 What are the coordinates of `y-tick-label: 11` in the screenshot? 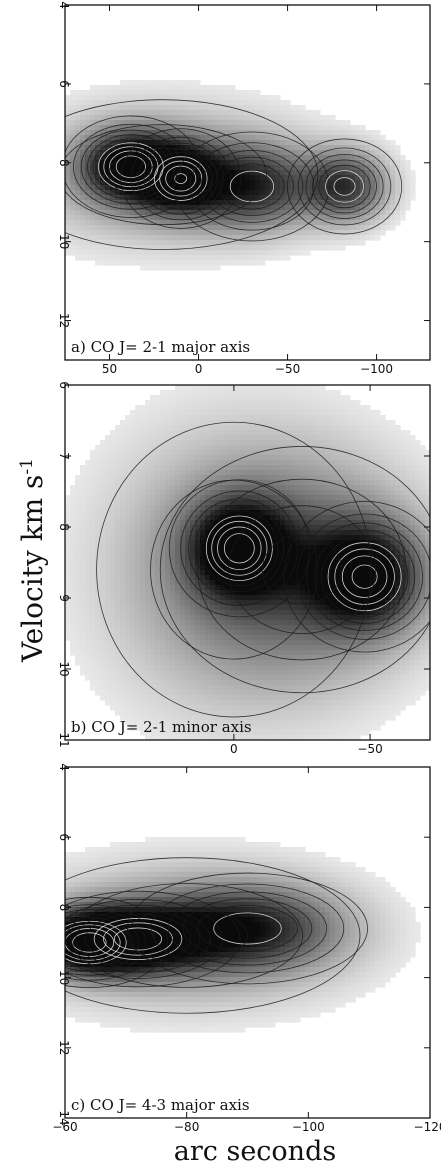 It's located at (64, 739).